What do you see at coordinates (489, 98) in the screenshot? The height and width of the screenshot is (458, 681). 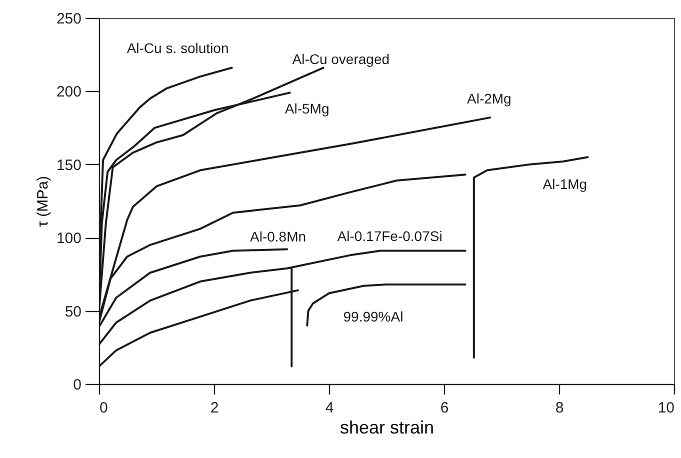 I see `series-label: Al-2Mg` at bounding box center [489, 98].